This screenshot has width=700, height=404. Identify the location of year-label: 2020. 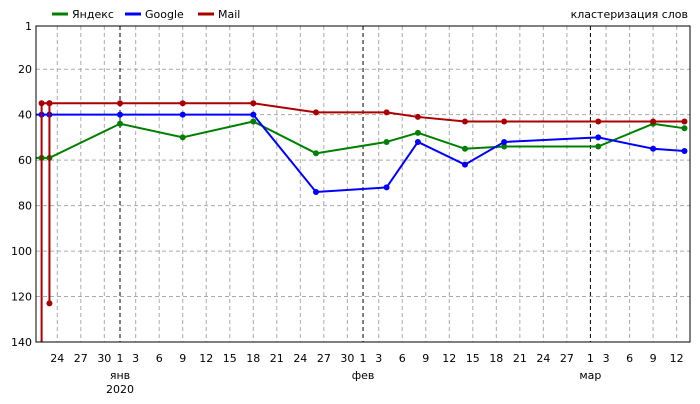
(120, 389).